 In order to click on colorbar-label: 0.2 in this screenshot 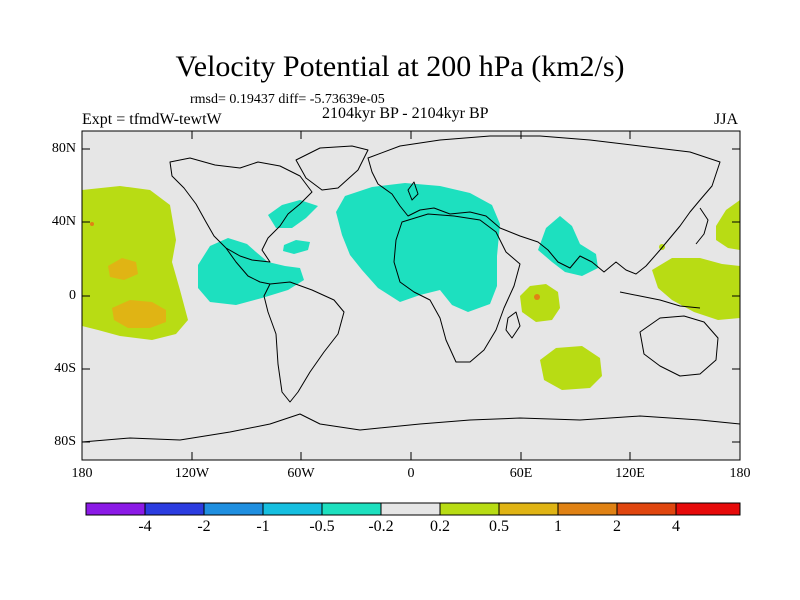, I will do `click(440, 526)`.